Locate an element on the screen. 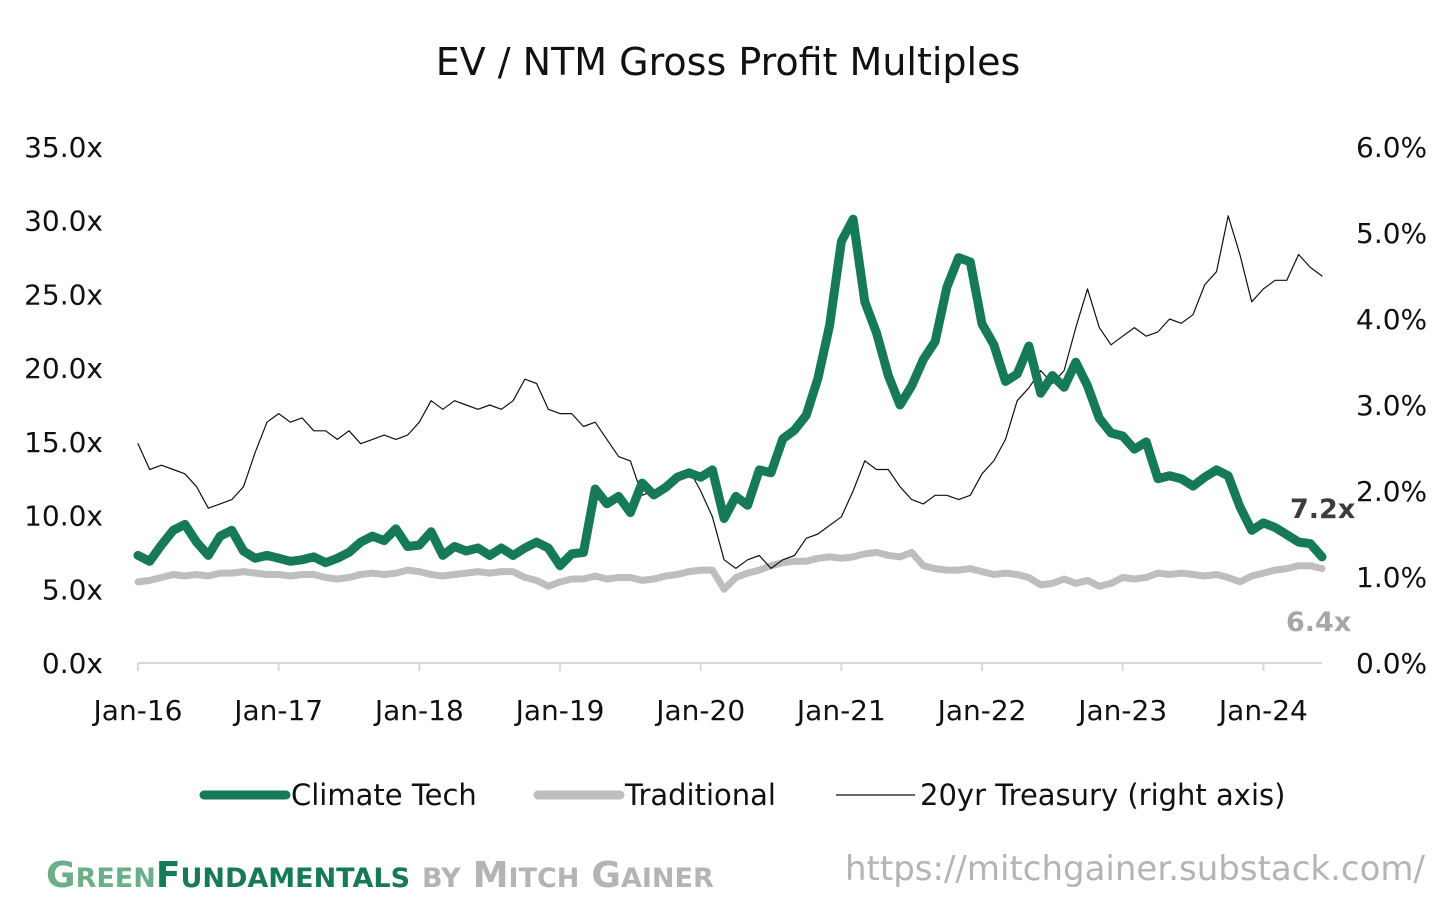 The height and width of the screenshot is (904, 1456). chart-title: EV / NTM Gross Profit Multiples is located at coordinates (728, 62).